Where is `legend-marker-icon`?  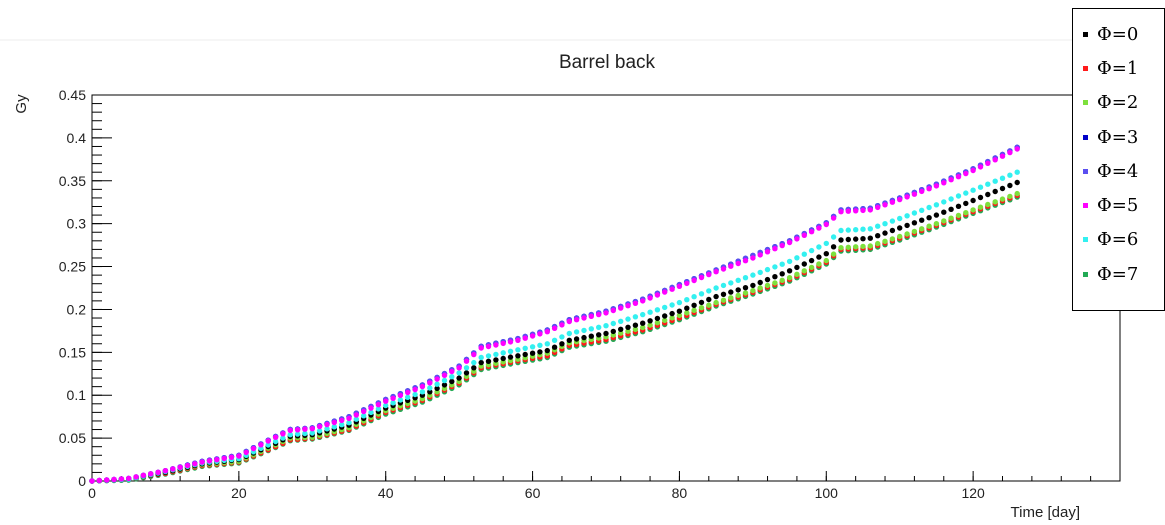 legend-marker-icon is located at coordinates (1085, 206).